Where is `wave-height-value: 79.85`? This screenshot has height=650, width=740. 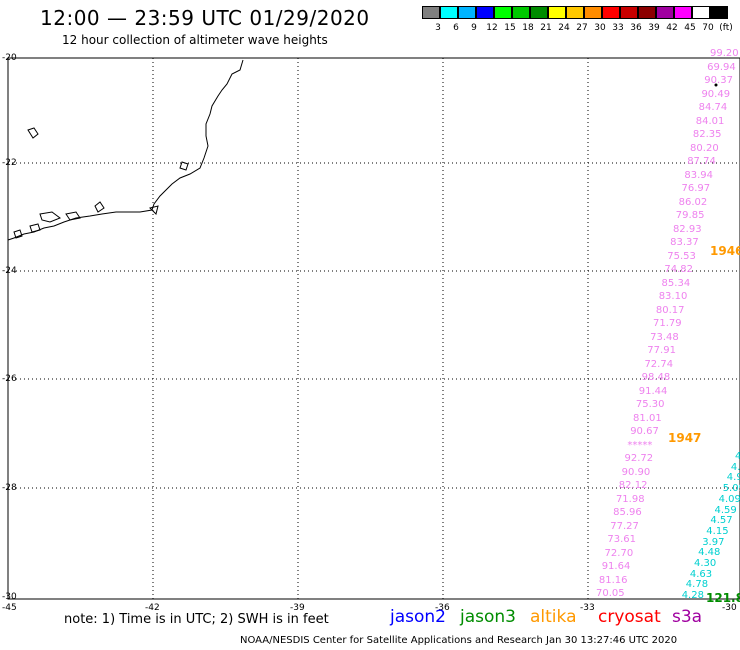 wave-height-value: 79.85 is located at coordinates (690, 215).